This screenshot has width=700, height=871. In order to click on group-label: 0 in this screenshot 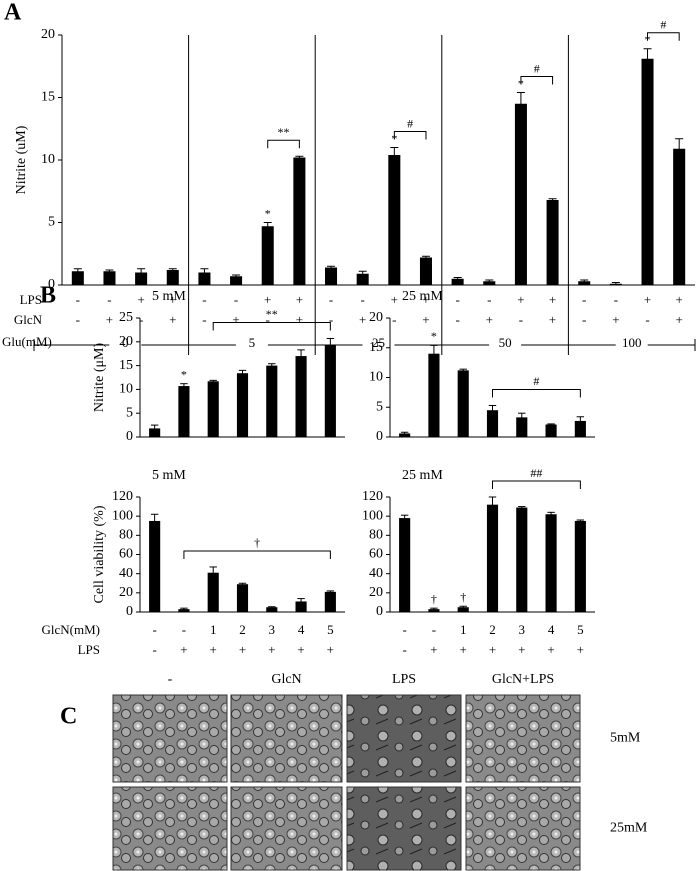, I will do `click(125, 342)`.